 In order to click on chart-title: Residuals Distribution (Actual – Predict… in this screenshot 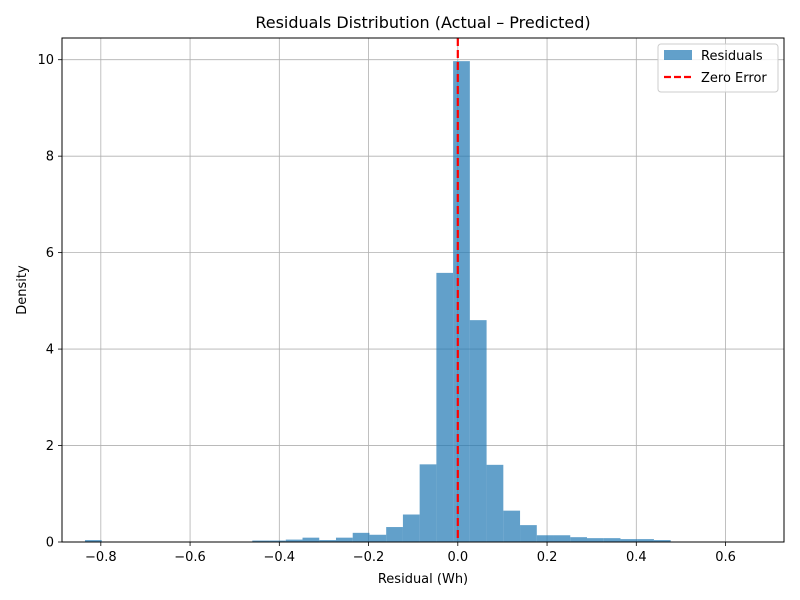, I will do `click(422, 22)`.